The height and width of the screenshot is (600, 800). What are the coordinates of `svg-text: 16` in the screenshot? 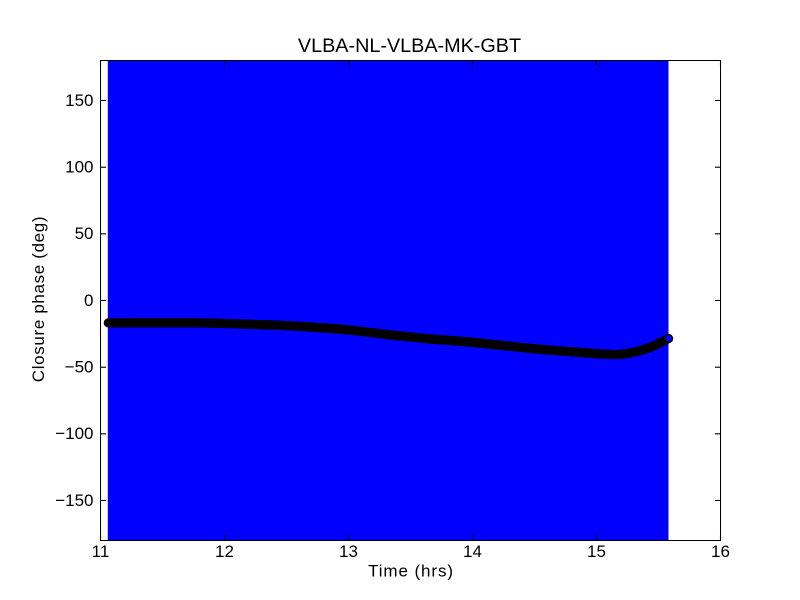 It's located at (720, 551).